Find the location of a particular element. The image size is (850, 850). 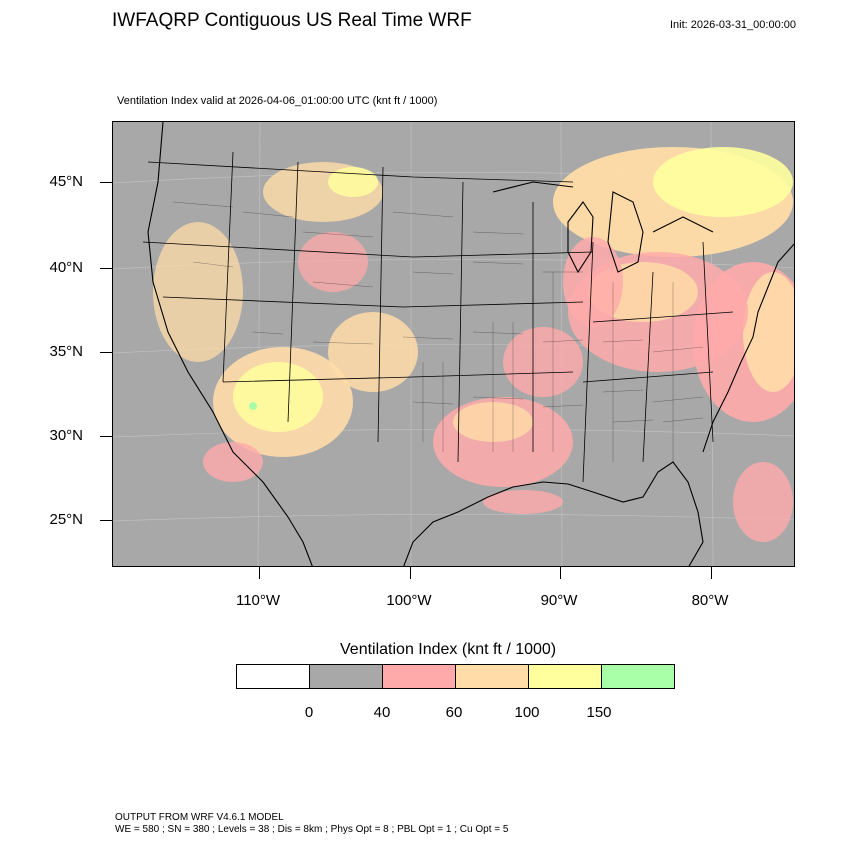

field-patch-atlantic-inner is located at coordinates (768, 332).